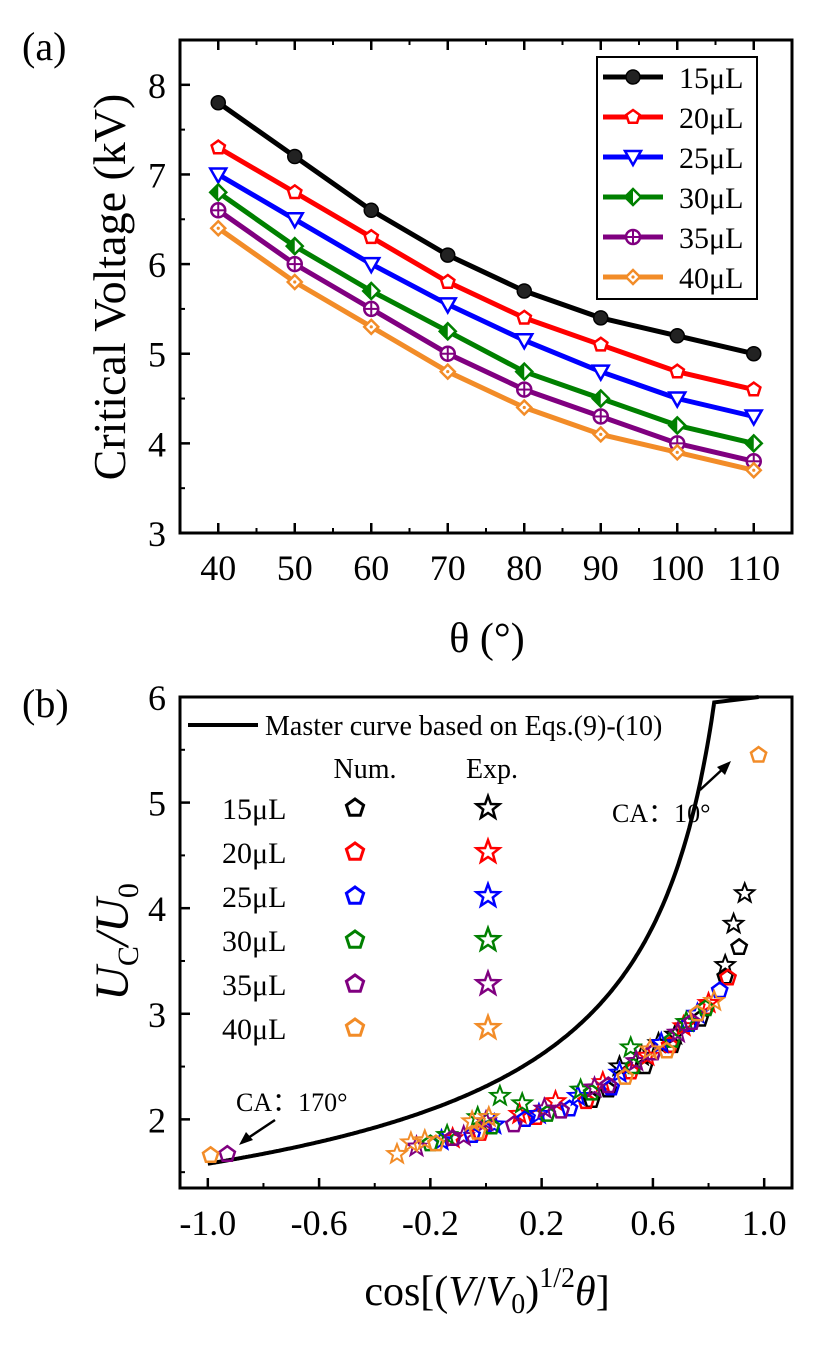 This screenshot has height=1345, width=830. What do you see at coordinates (44, 46) in the screenshot?
I see `panel-label: (a)` at bounding box center [44, 46].